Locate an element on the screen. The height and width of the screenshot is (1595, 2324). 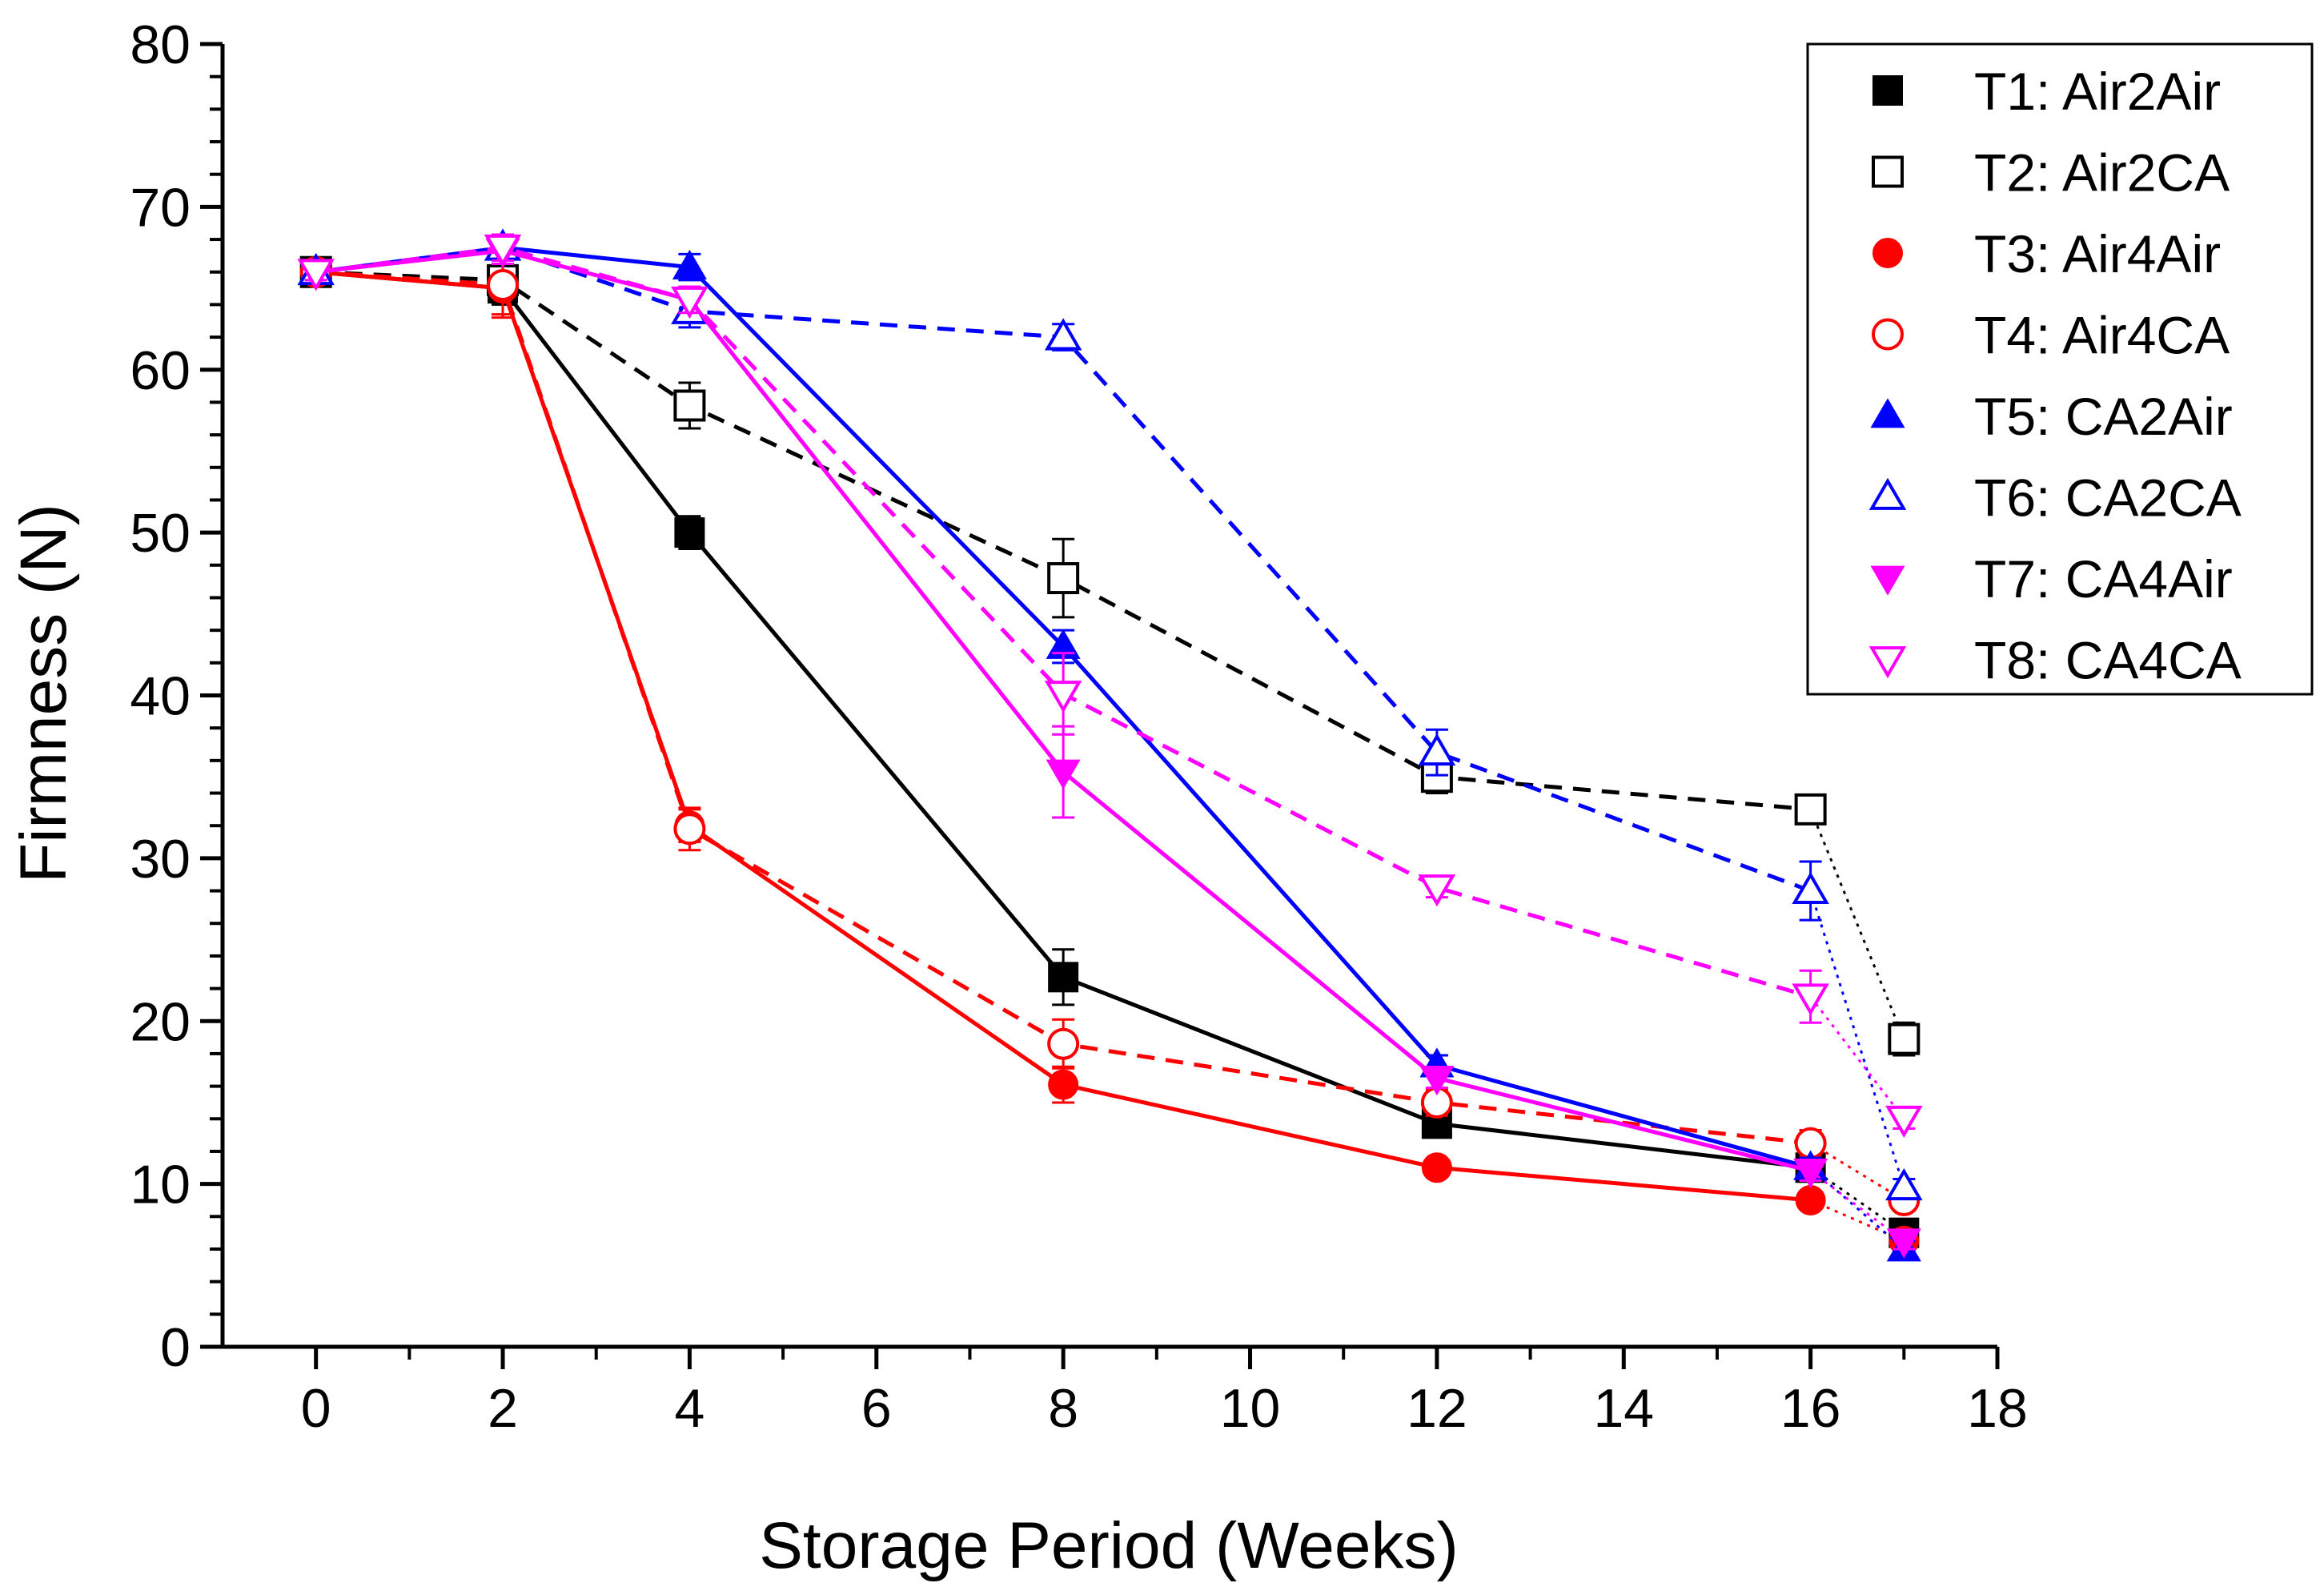
y-tick-label: 70 is located at coordinates (160, 207).